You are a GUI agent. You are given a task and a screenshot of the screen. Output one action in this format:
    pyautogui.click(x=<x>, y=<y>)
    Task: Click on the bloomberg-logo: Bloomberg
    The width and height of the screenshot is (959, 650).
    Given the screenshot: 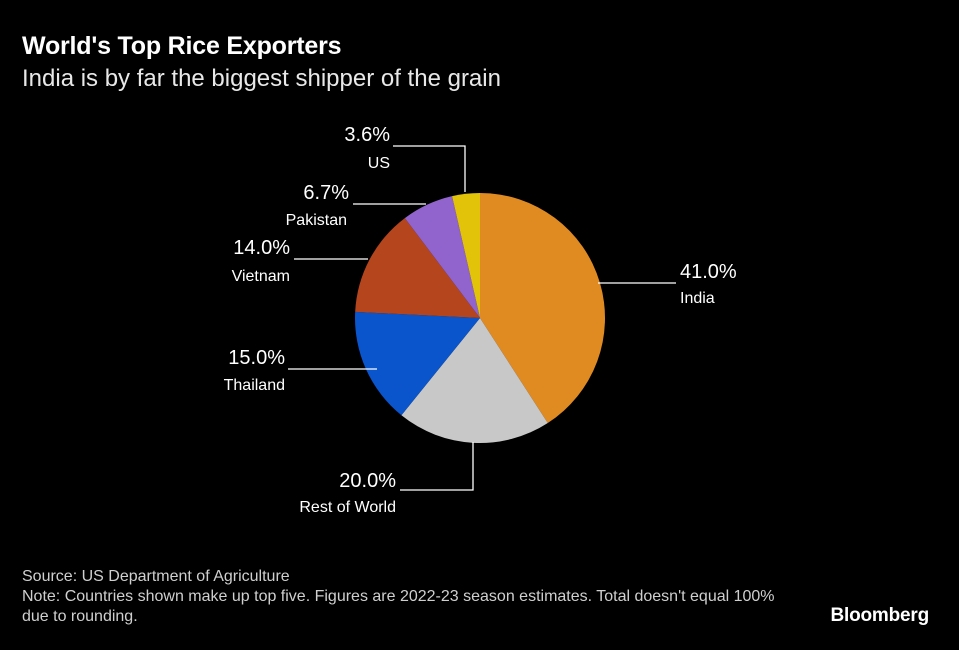 What is the action you would take?
    pyautogui.click(x=880, y=615)
    